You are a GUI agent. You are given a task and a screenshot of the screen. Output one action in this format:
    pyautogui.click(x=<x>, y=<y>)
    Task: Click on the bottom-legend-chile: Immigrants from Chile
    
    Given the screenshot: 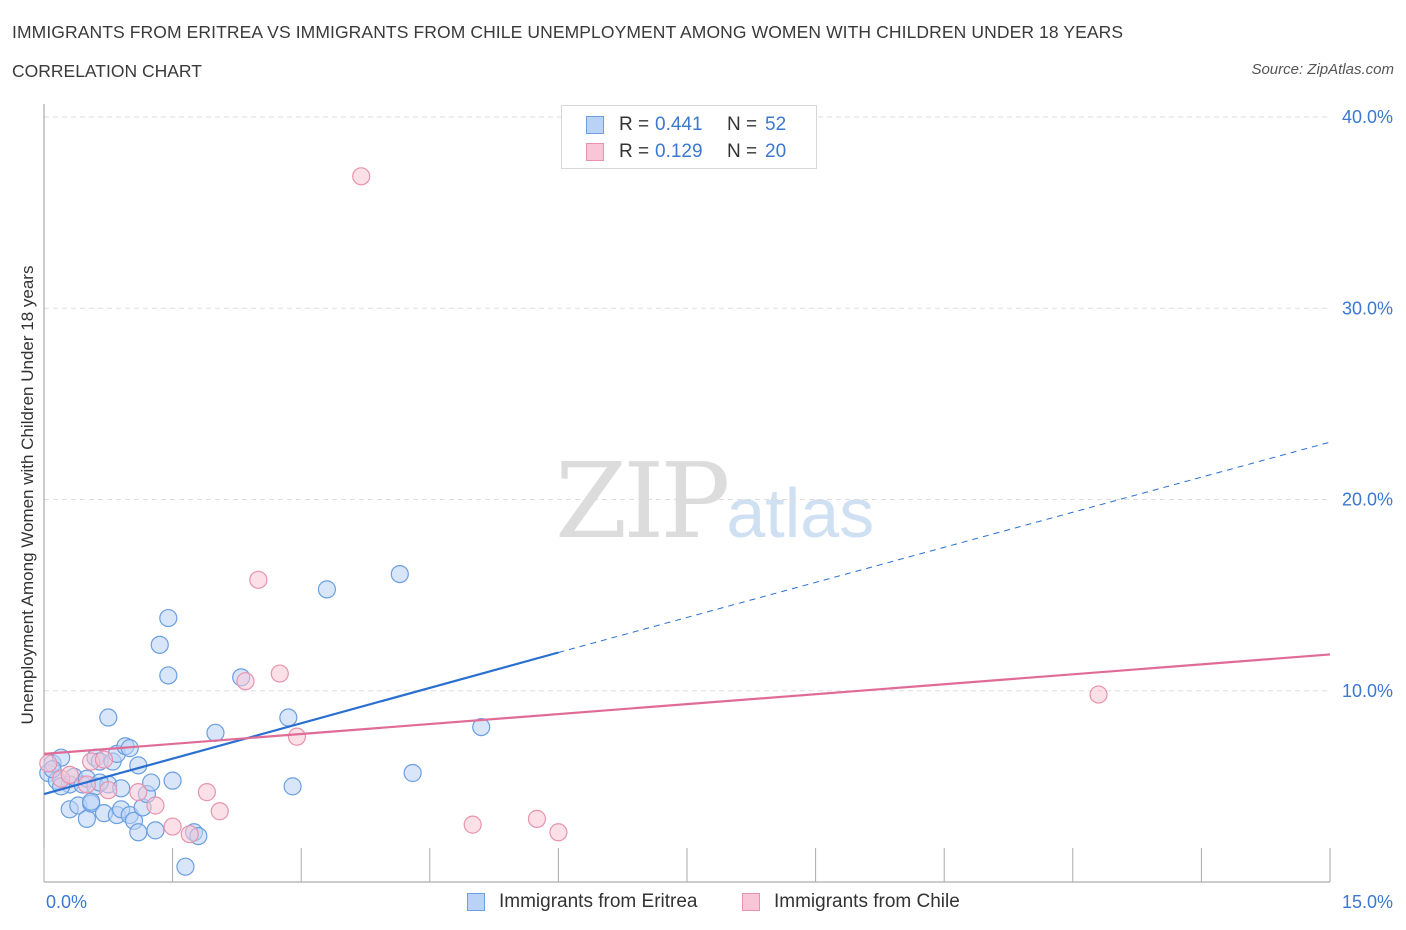 What is the action you would take?
    pyautogui.click(x=851, y=902)
    